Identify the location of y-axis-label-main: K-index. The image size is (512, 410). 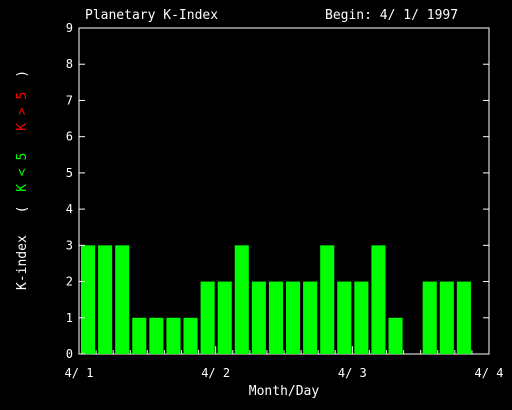
(22, 262).